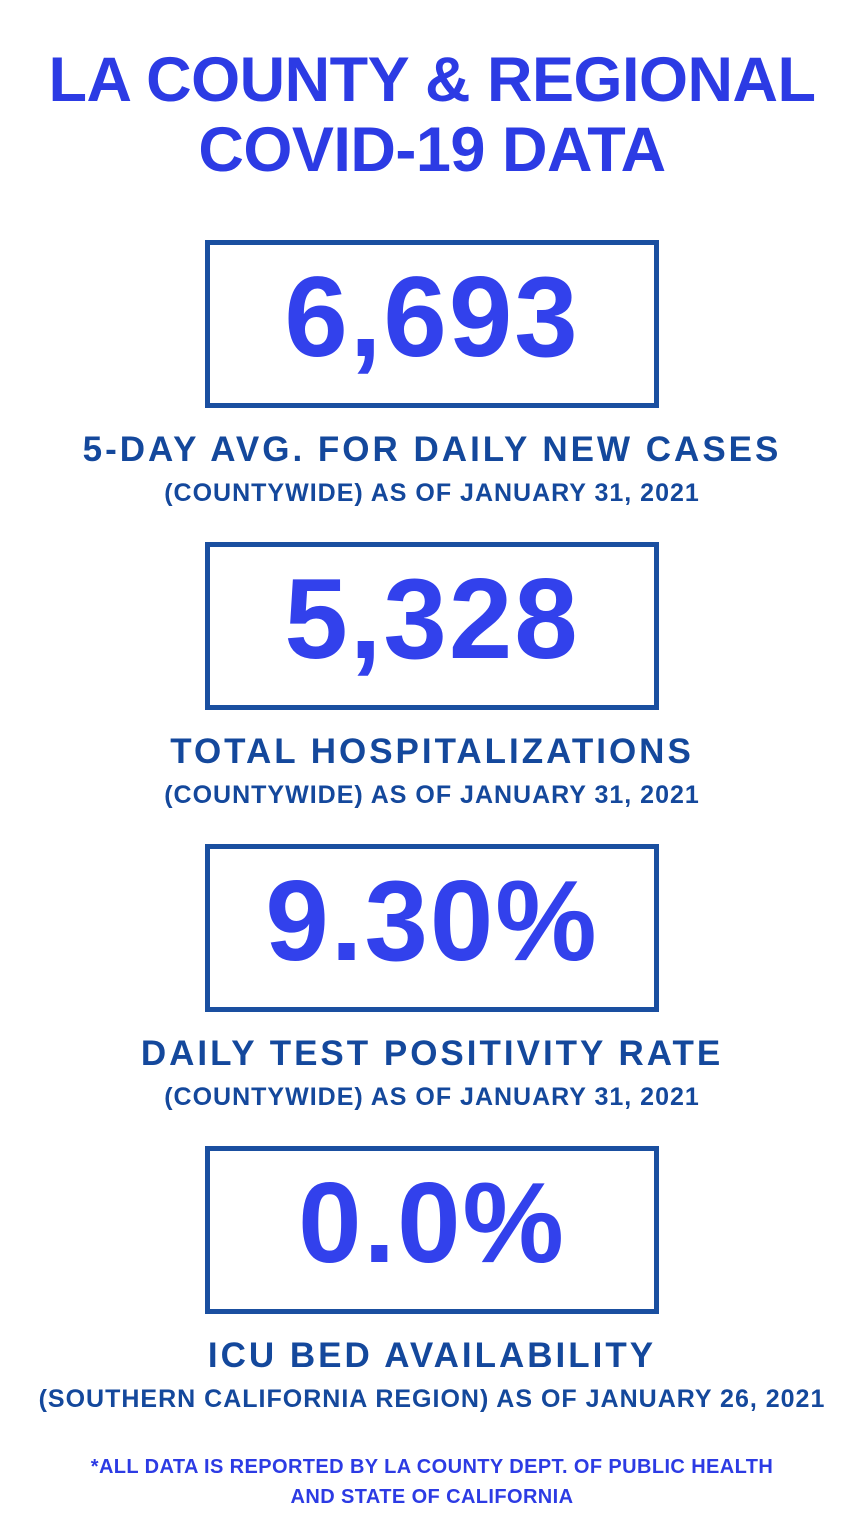 This screenshot has width=864, height=1536. Describe the element at coordinates (432, 149) in the screenshot. I see `page-title-line-2: COVID-19 DATA` at that location.